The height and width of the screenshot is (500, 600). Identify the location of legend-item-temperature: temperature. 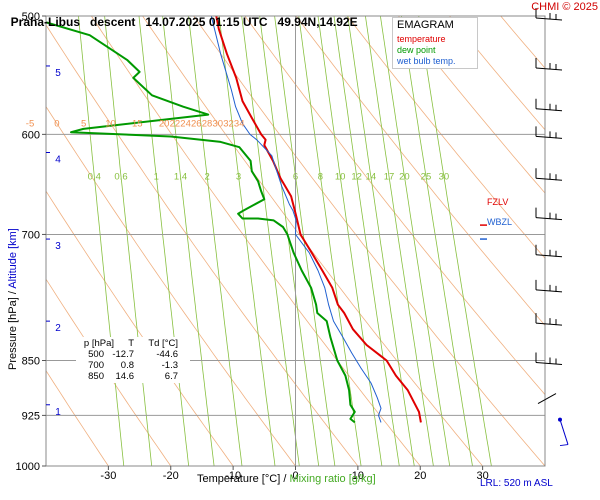
(421, 39).